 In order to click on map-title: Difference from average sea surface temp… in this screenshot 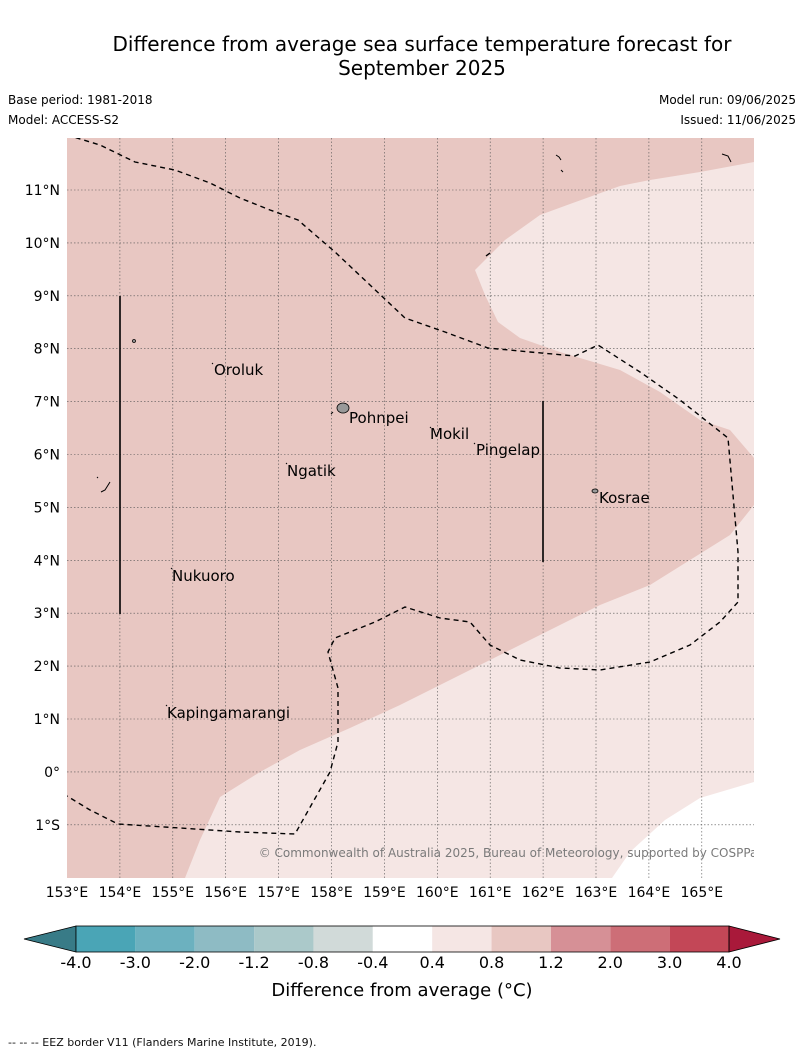, I will do `click(422, 56)`.